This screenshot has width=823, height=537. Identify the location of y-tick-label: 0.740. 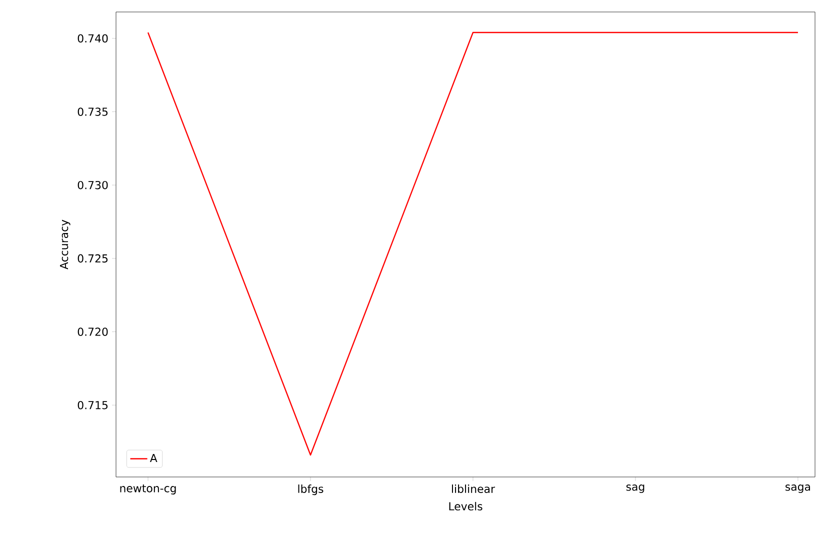
(93, 38).